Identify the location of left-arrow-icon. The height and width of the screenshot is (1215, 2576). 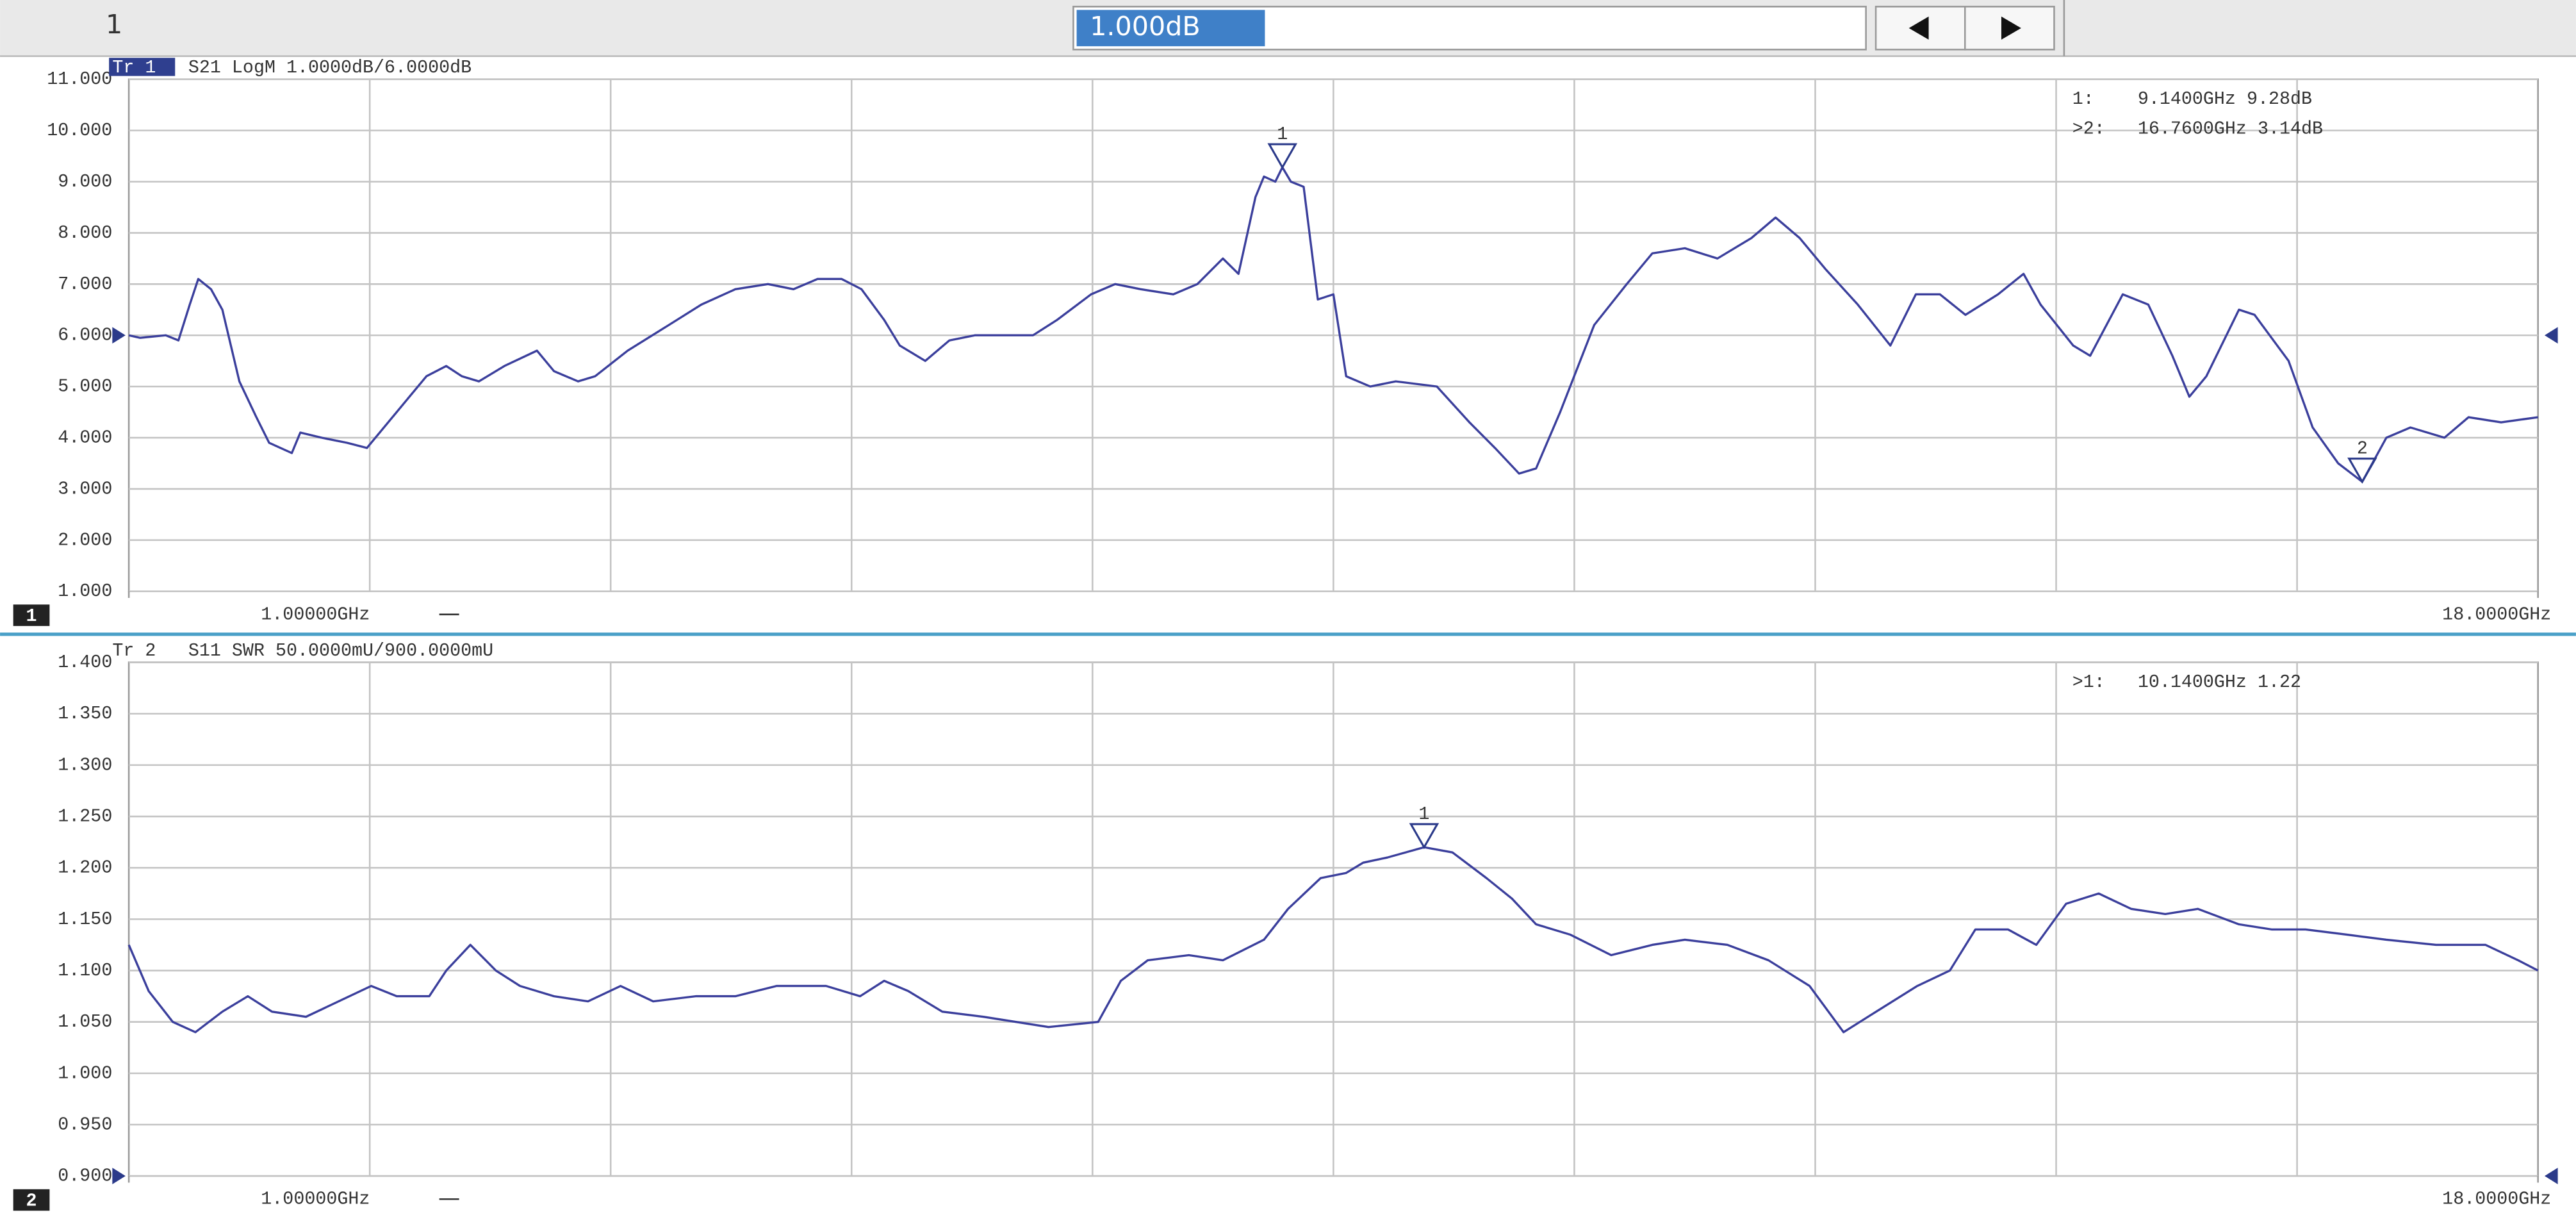
(1918, 28).